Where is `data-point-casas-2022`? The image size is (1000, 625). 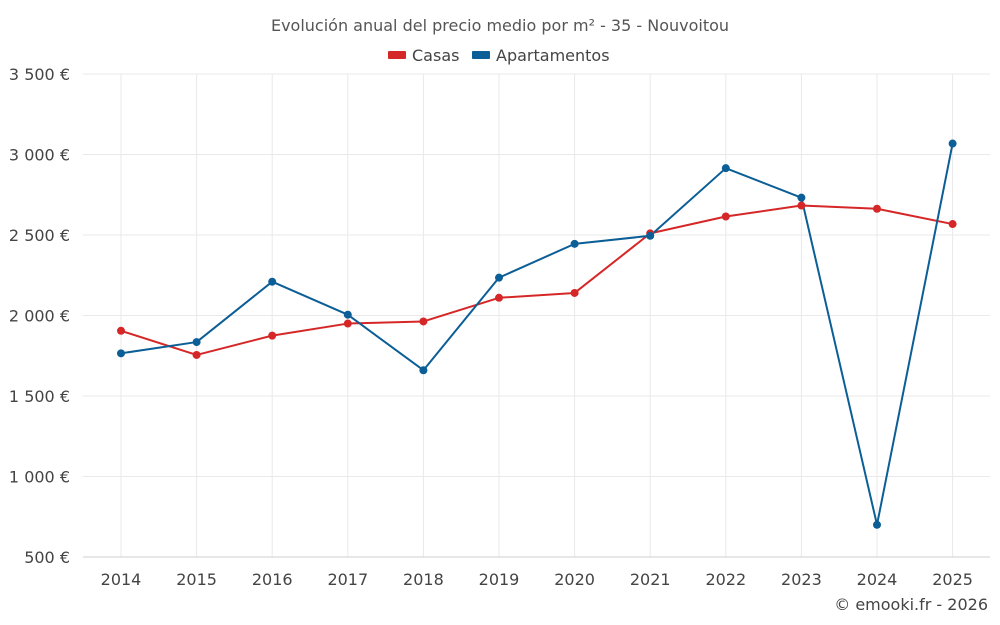
data-point-casas-2022 is located at coordinates (725, 216).